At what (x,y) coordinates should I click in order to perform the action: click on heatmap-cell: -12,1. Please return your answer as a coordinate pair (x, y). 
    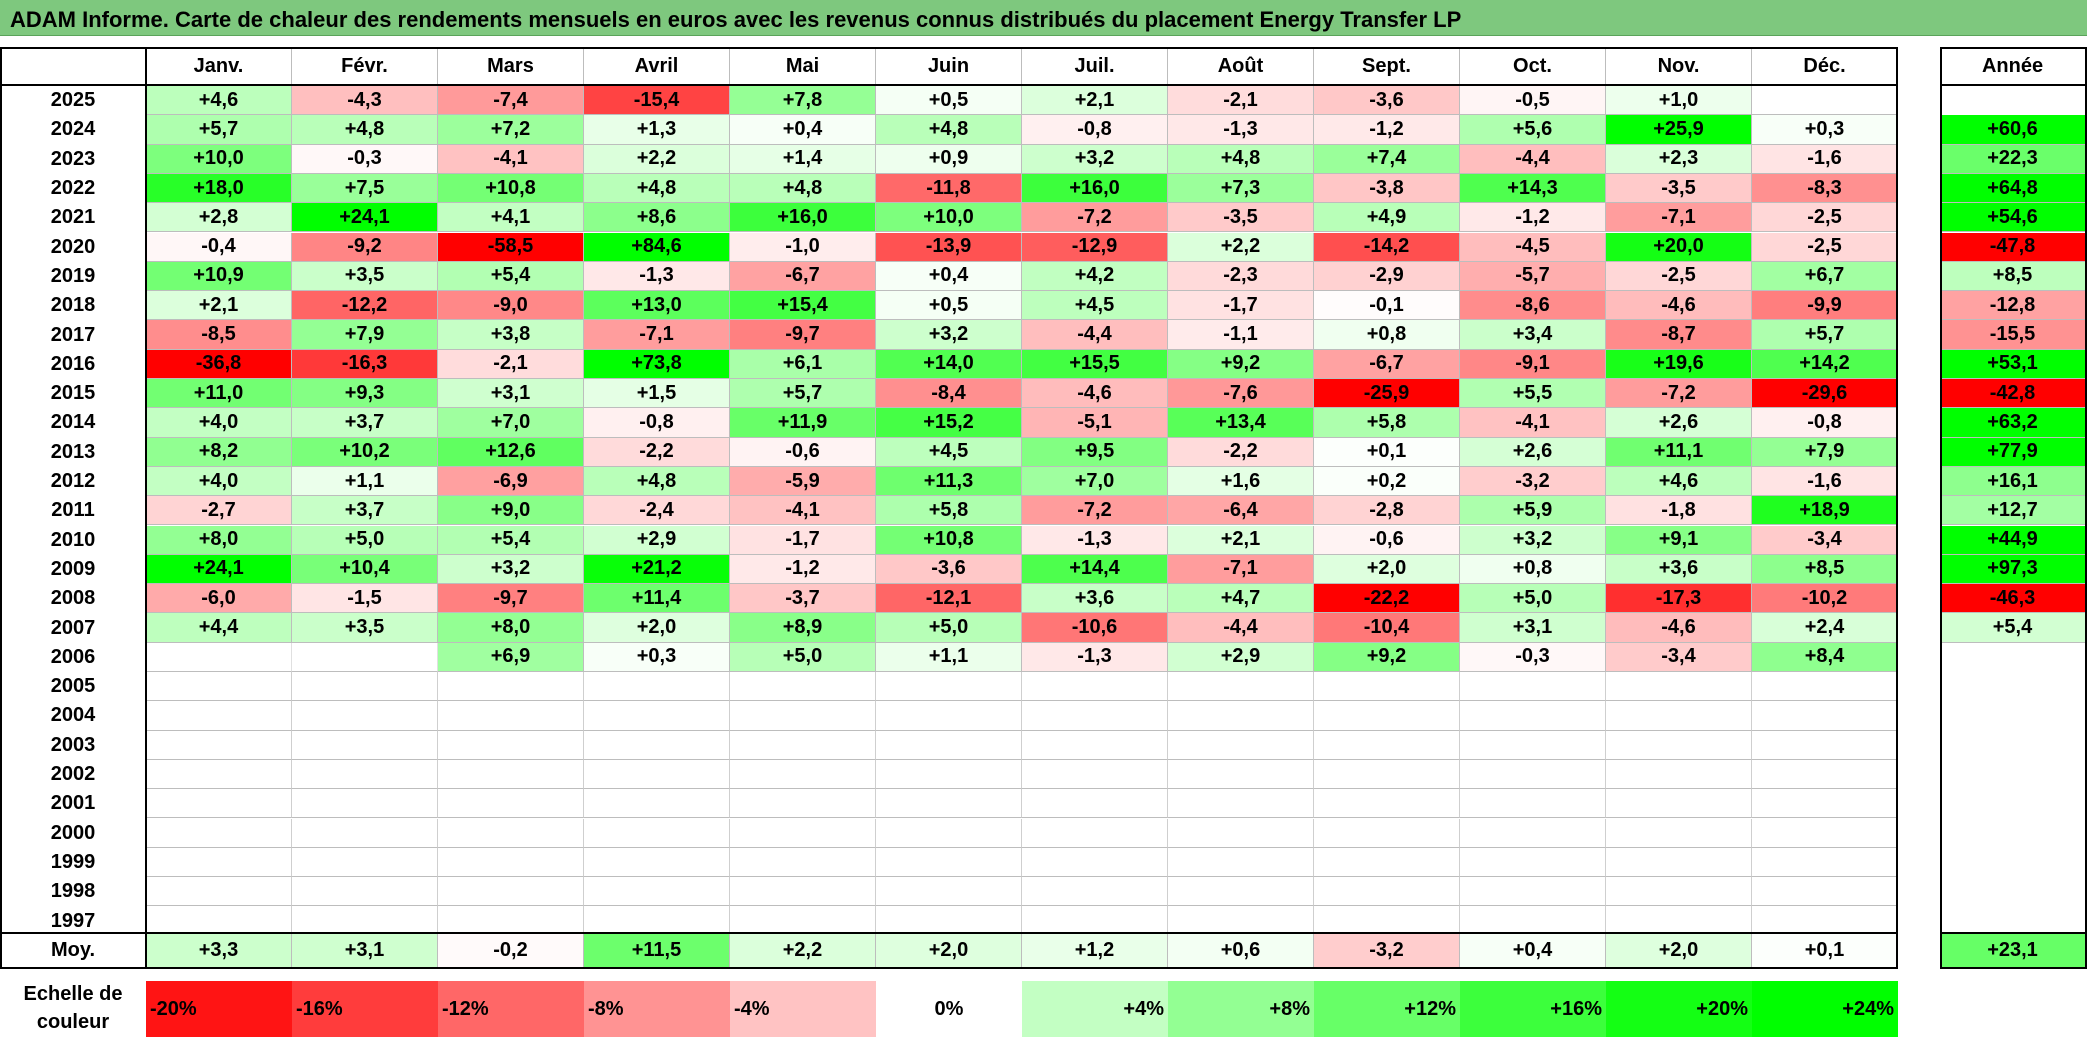
    Looking at the image, I should click on (949, 599).